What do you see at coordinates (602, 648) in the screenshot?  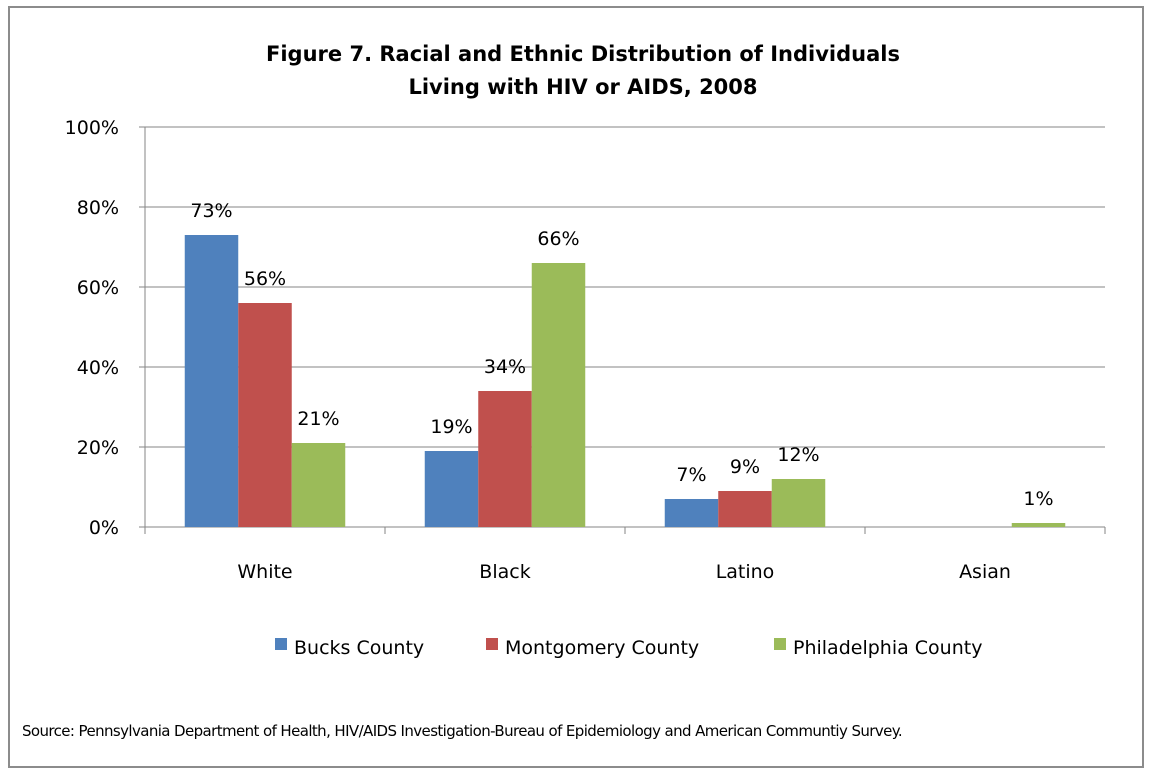 I see `legend-label: Montgomery County` at bounding box center [602, 648].